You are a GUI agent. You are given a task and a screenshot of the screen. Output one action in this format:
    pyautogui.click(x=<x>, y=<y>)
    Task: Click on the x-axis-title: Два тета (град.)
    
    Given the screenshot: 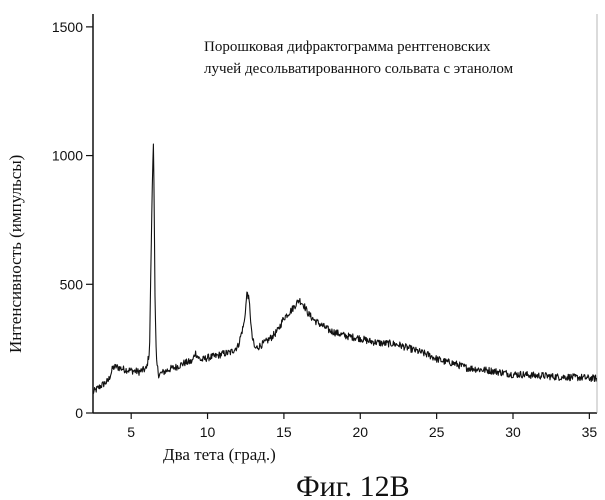 What is the action you would take?
    pyautogui.click(x=219, y=454)
    